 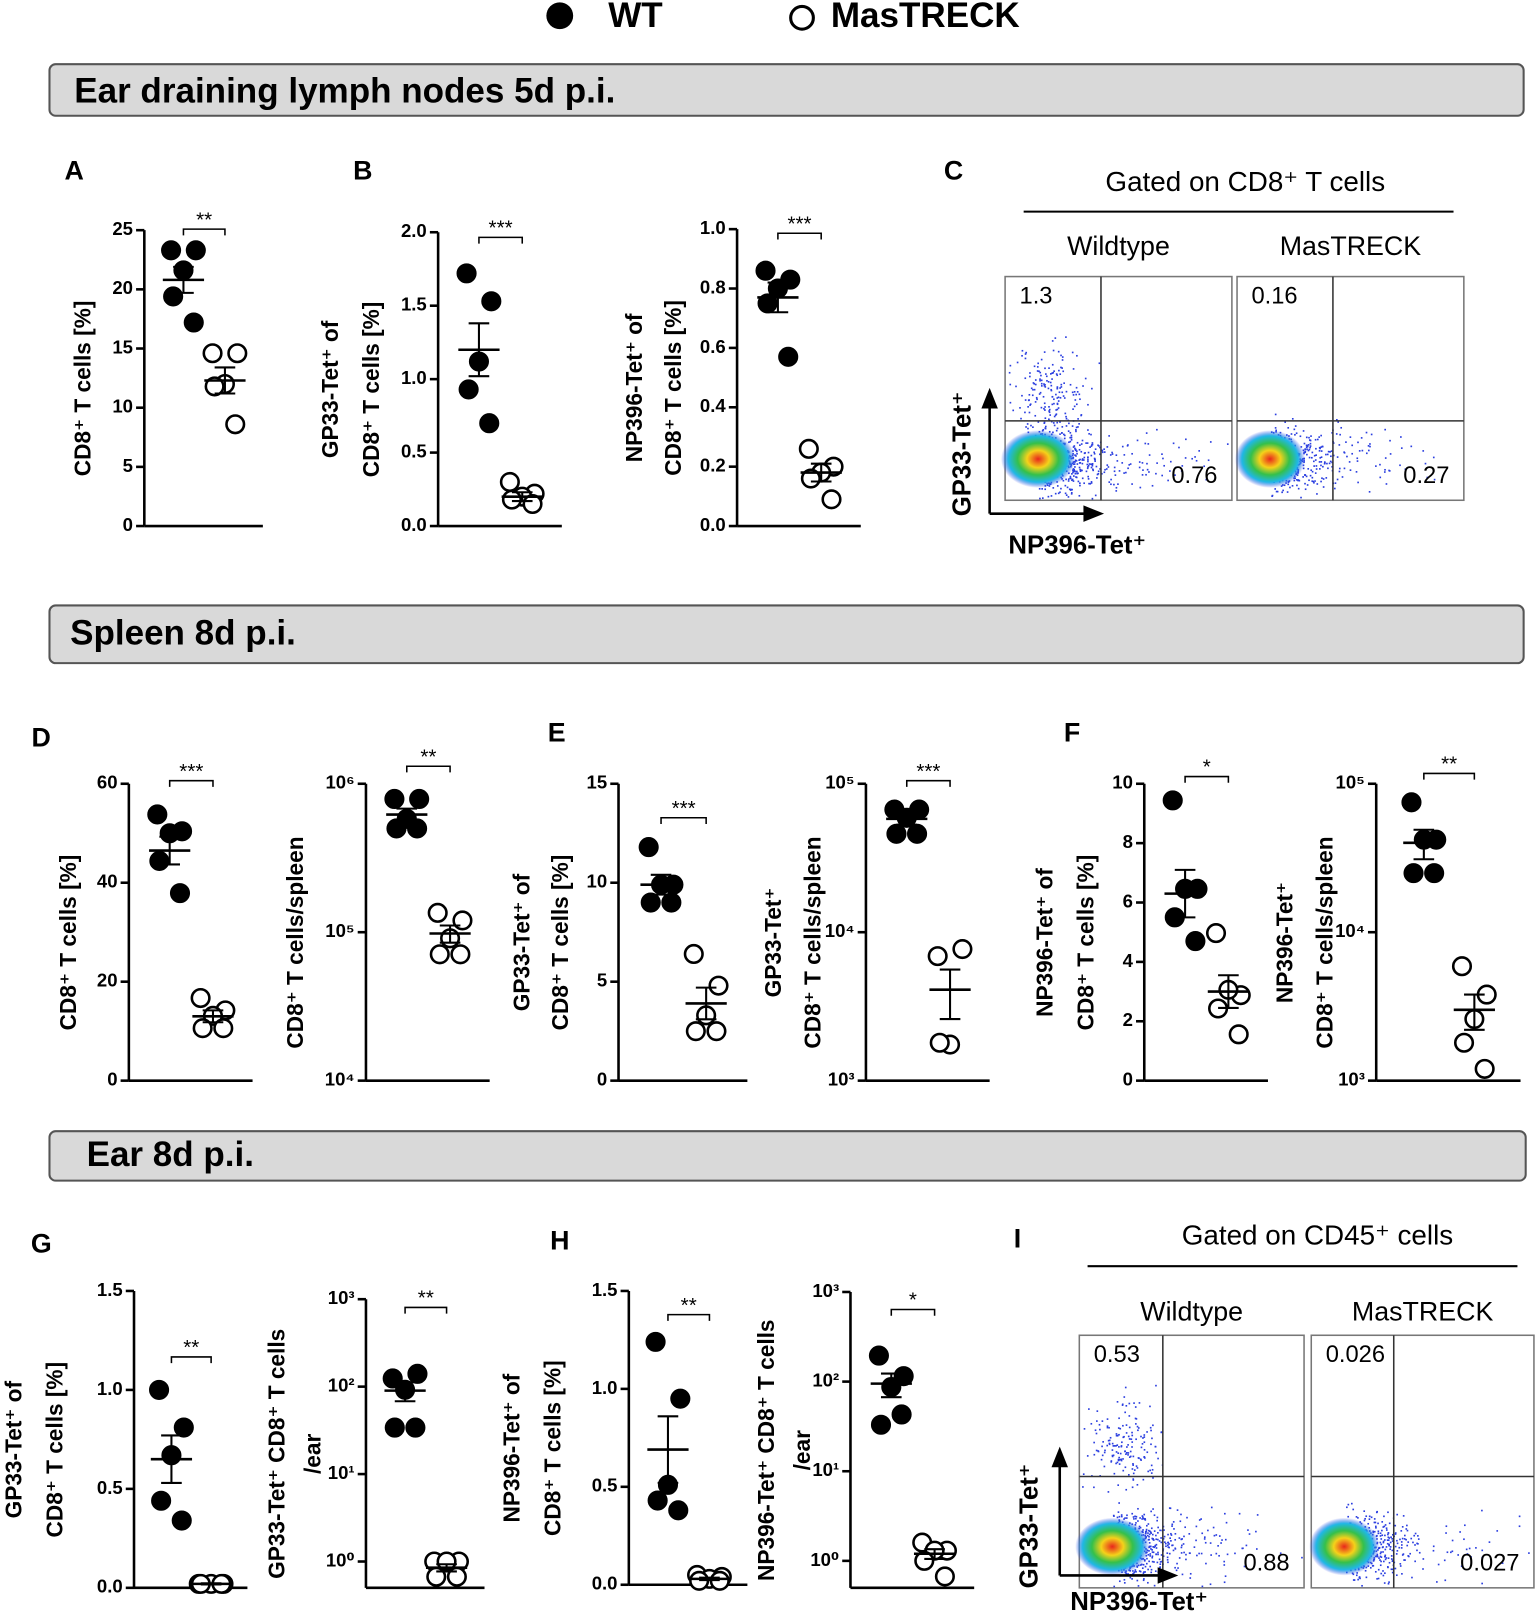 What do you see at coordinates (1274, 296) in the screenshot?
I see `quadrant-value: 0.16` at bounding box center [1274, 296].